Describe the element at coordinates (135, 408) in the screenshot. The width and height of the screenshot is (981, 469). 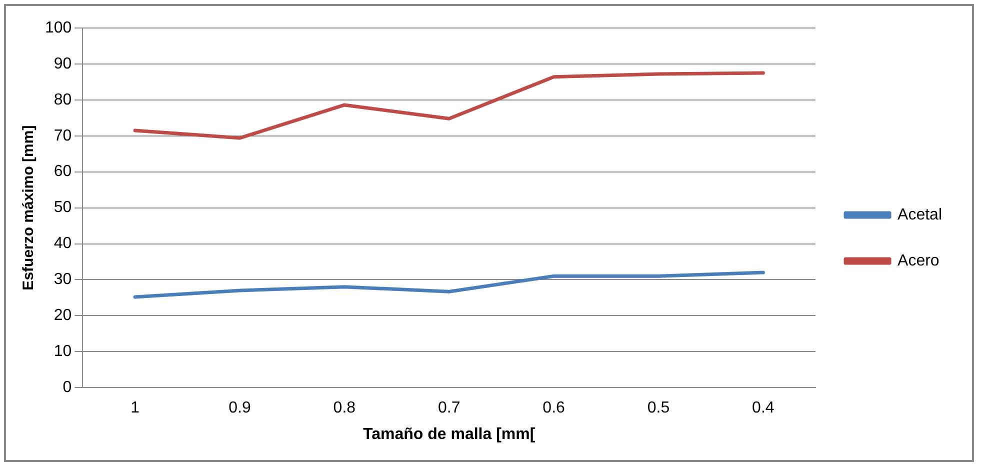
I see `x-tick-label: 1` at that location.